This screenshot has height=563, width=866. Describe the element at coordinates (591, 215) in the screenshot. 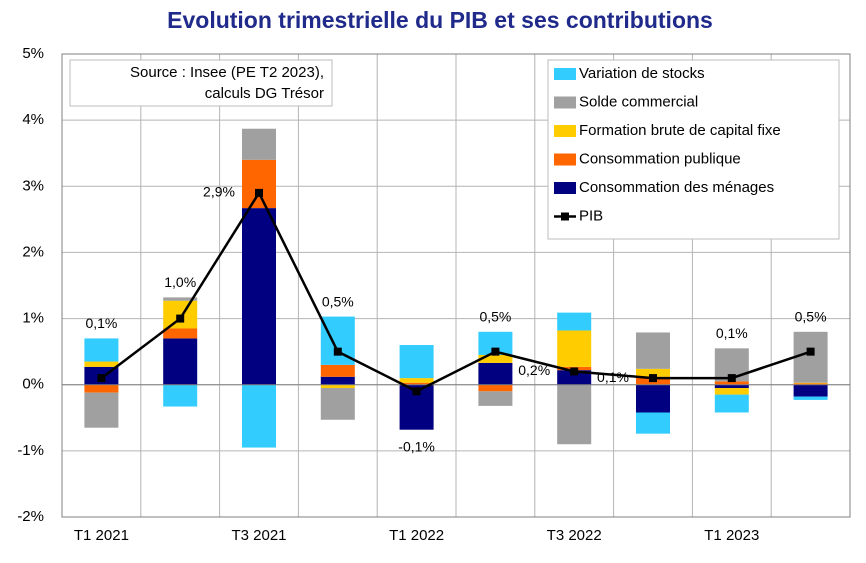

I see `legend-label: PIB` at that location.